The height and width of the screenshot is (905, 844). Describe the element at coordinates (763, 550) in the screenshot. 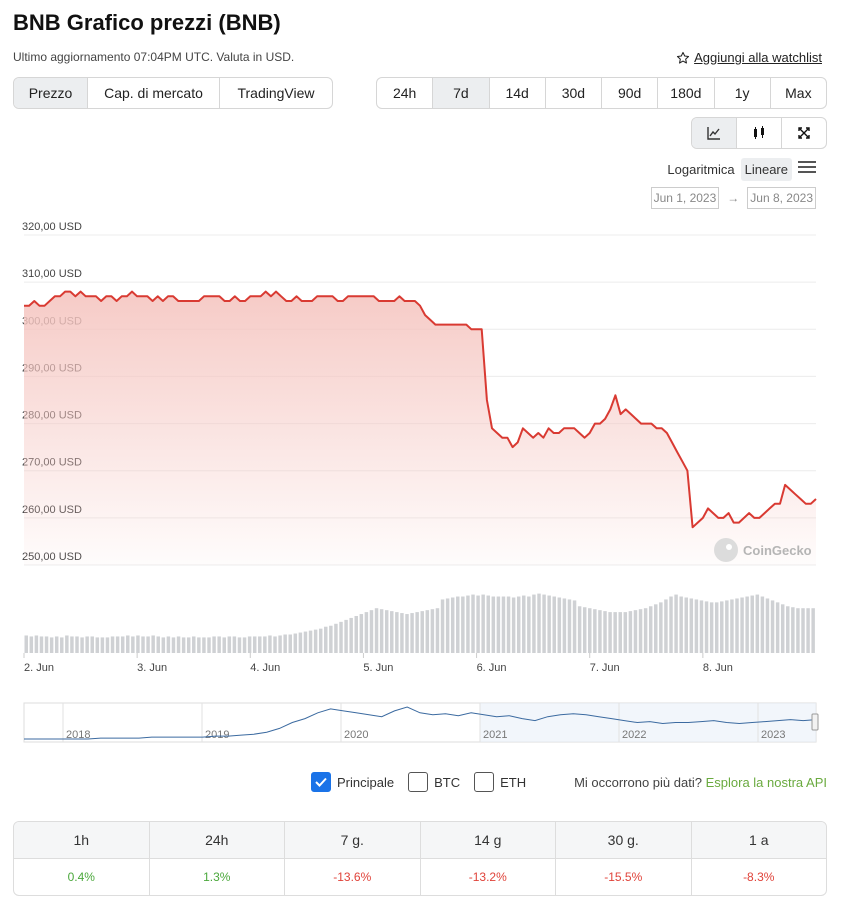

I see `coingecko-watermark: CoinGecko` at that location.